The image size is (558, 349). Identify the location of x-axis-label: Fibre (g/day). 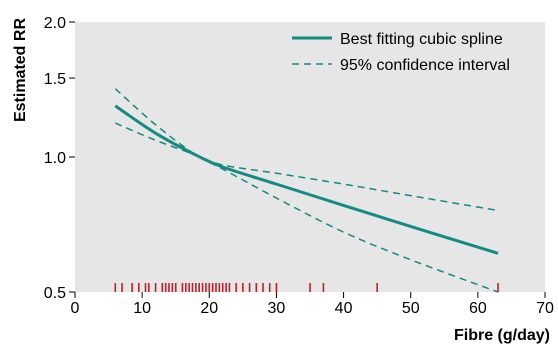
(502, 335).